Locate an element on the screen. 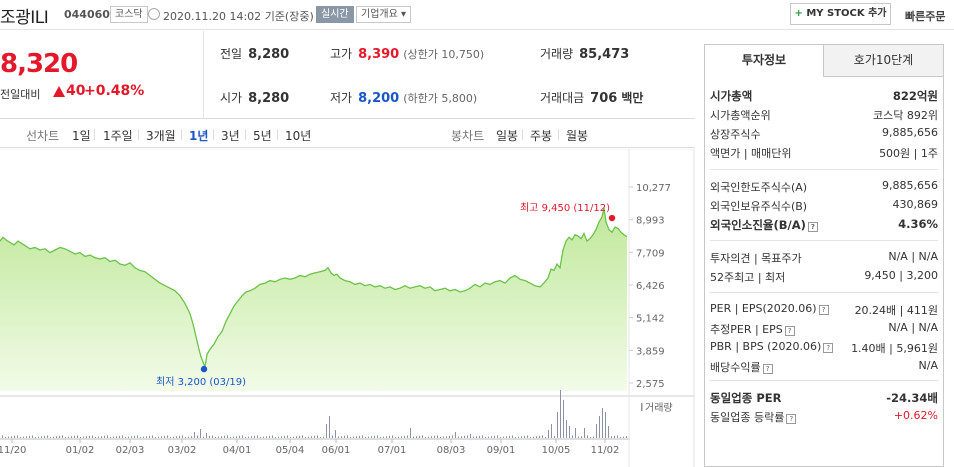  tab-monthly: 월봉 is located at coordinates (577, 136).